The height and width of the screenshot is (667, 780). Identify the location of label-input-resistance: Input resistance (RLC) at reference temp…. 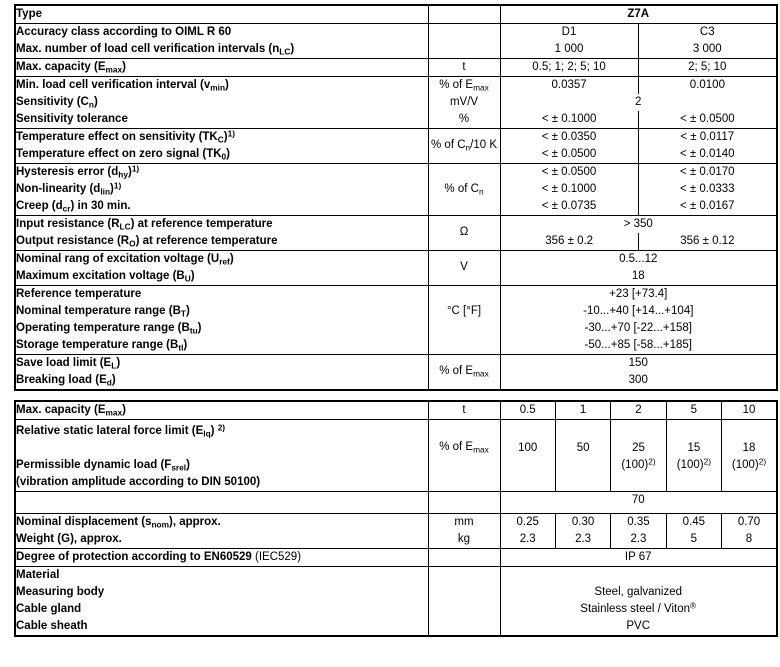
(144, 225).